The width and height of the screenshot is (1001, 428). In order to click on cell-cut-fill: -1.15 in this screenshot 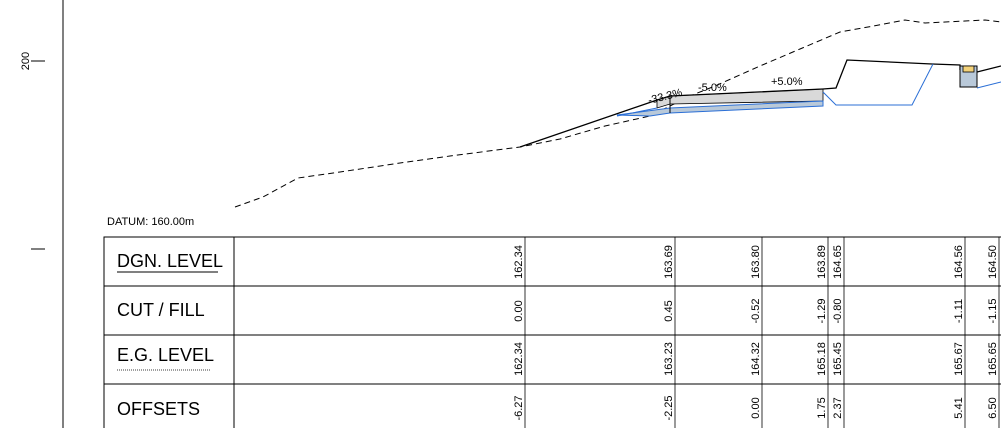, I will do `click(993, 310)`.